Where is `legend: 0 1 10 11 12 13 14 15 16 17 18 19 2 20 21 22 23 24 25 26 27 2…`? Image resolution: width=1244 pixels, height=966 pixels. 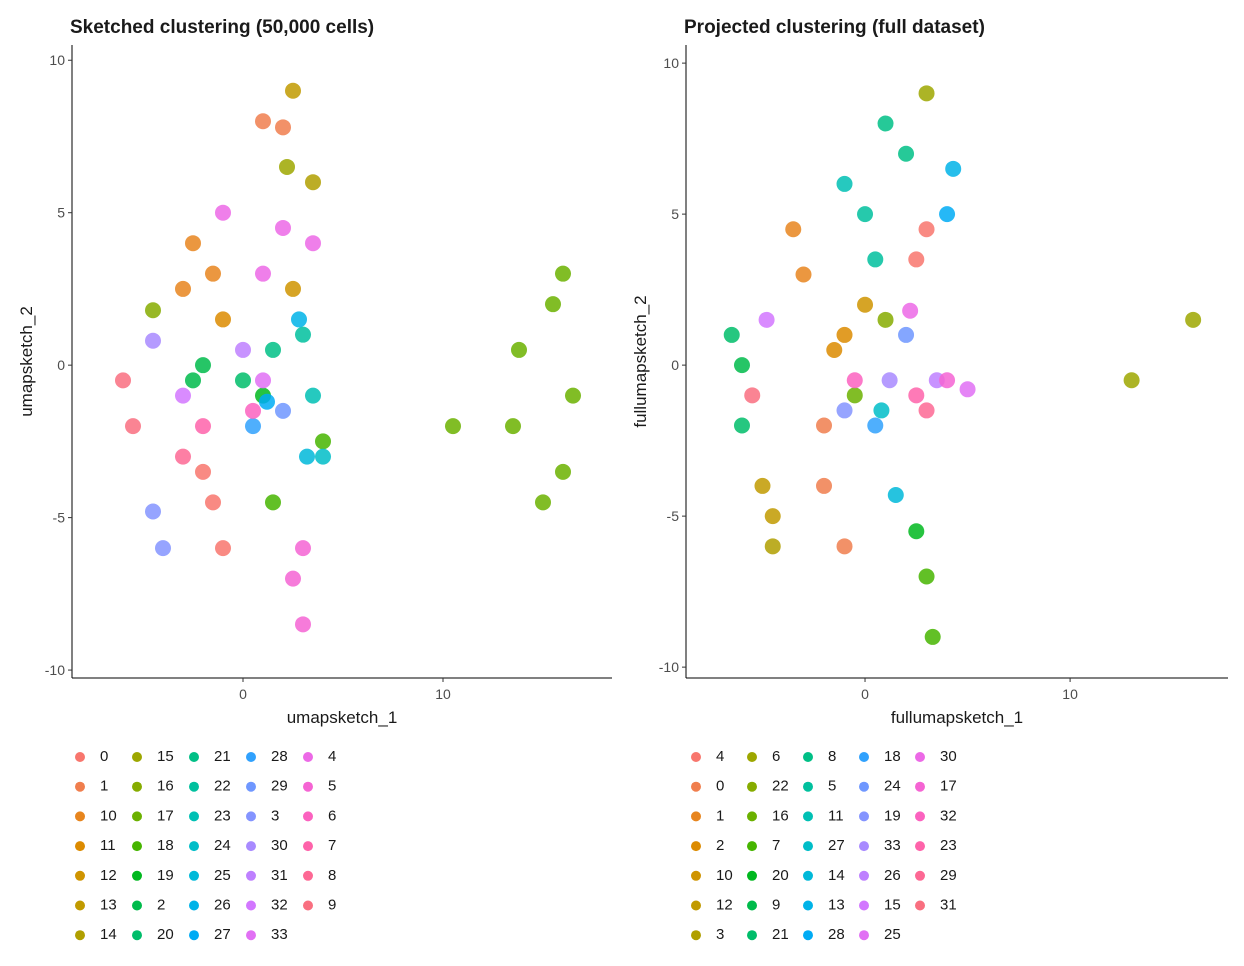 legend: 0 1 10 11 12 13 14 15 16 17 18 19 2 20 21 22 23 24 25 26 27 2… is located at coordinates (205, 845).